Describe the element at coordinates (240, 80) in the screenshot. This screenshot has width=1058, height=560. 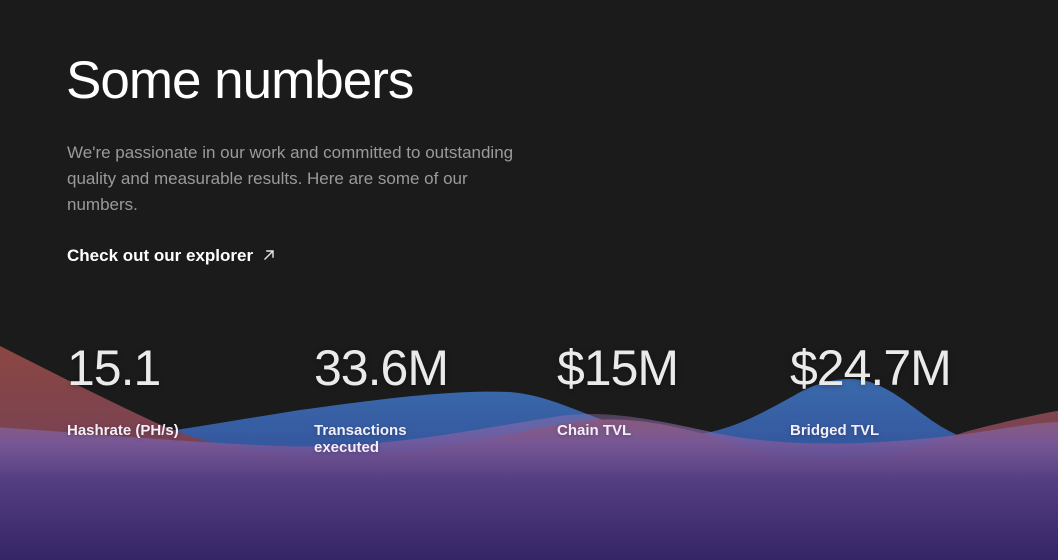
I see `page-title: Some numbers` at that location.